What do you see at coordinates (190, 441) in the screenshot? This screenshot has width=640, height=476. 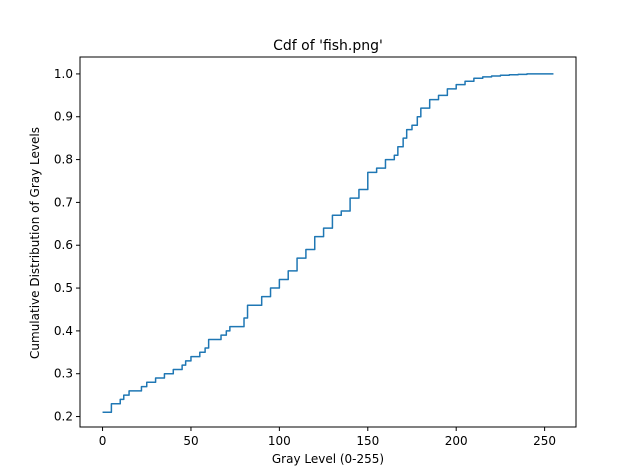 I see `x-tick-label: 50` at bounding box center [190, 441].